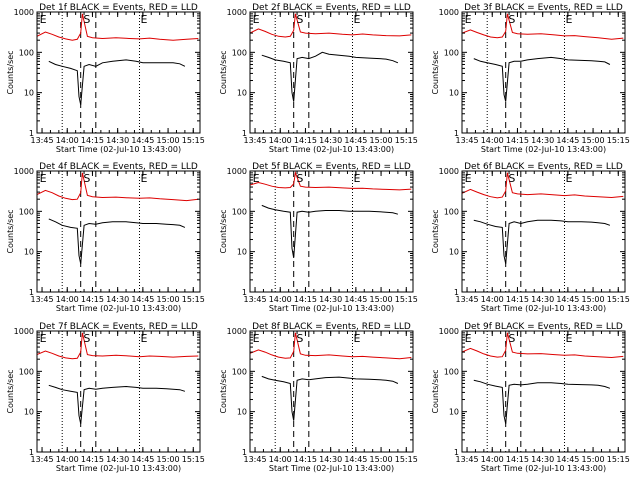 Image resolution: width=640 pixels, height=484 pixels. What do you see at coordinates (118, 327) in the screenshot?
I see `panel-title: Det 7f BLACK = Events, RED = LLD` at bounding box center [118, 327].